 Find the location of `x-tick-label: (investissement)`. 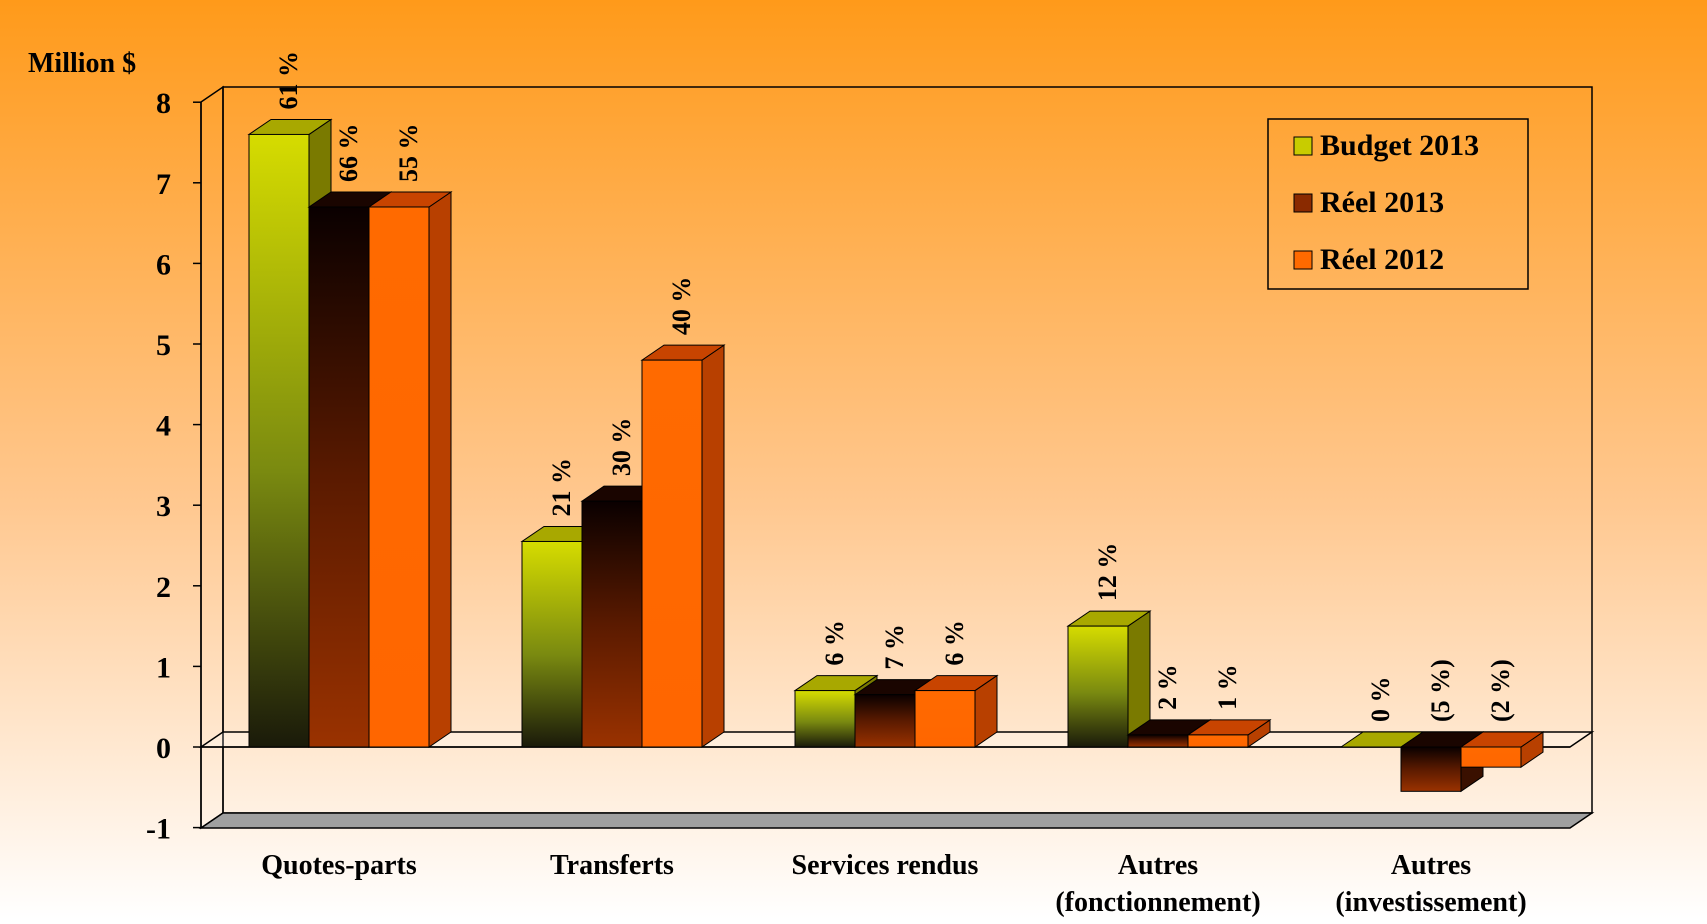

x-tick-label: (investissement) is located at coordinates (1430, 902).